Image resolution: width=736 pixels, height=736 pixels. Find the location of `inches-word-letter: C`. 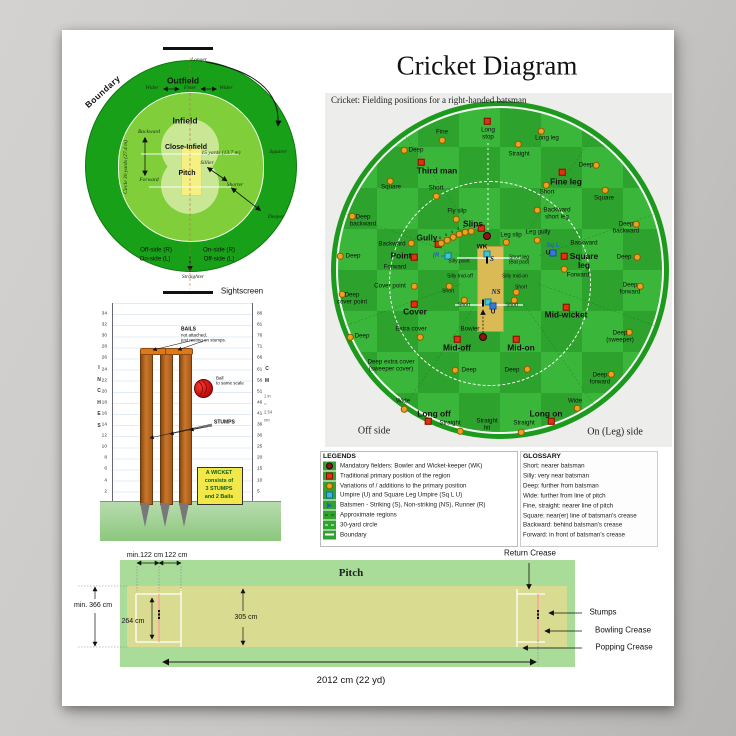

inches-word-letter: C is located at coordinates (99, 391).